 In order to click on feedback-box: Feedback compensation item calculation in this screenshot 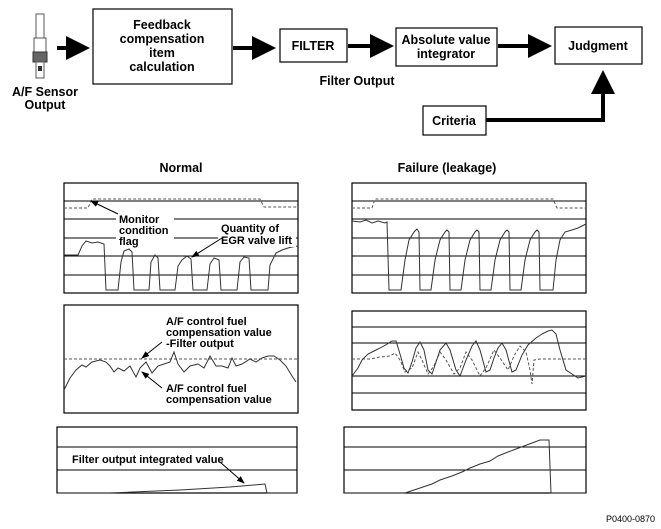, I will do `click(162, 46)`.